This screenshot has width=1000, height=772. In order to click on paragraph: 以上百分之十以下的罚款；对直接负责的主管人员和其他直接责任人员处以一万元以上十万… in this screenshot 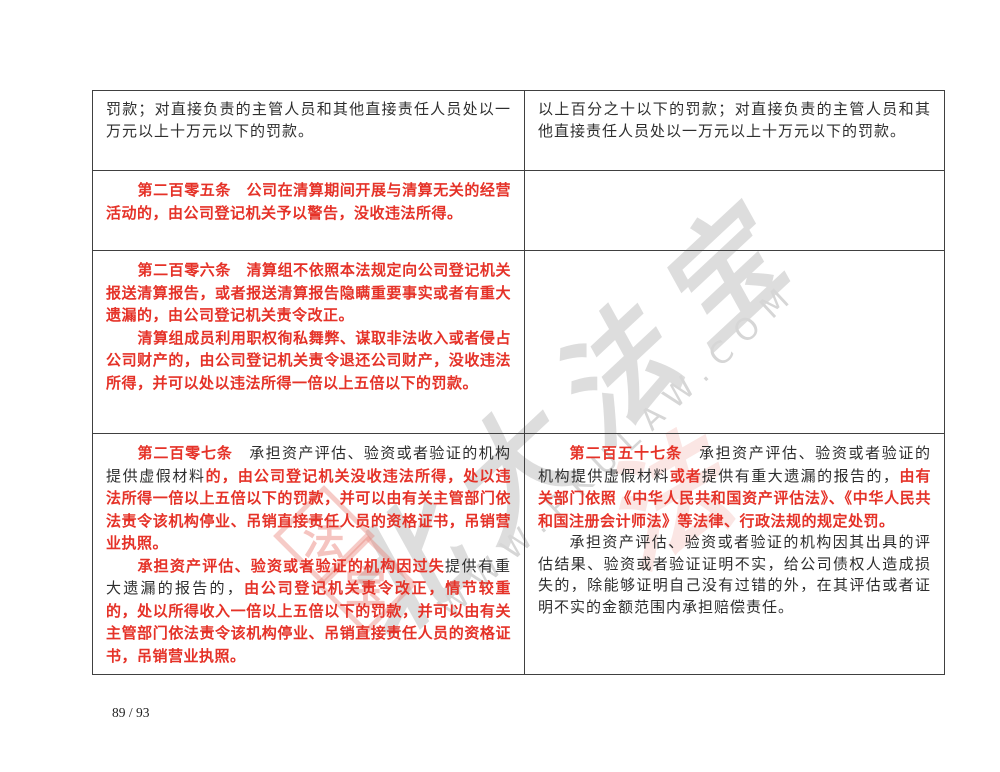, I will do `click(734, 121)`.